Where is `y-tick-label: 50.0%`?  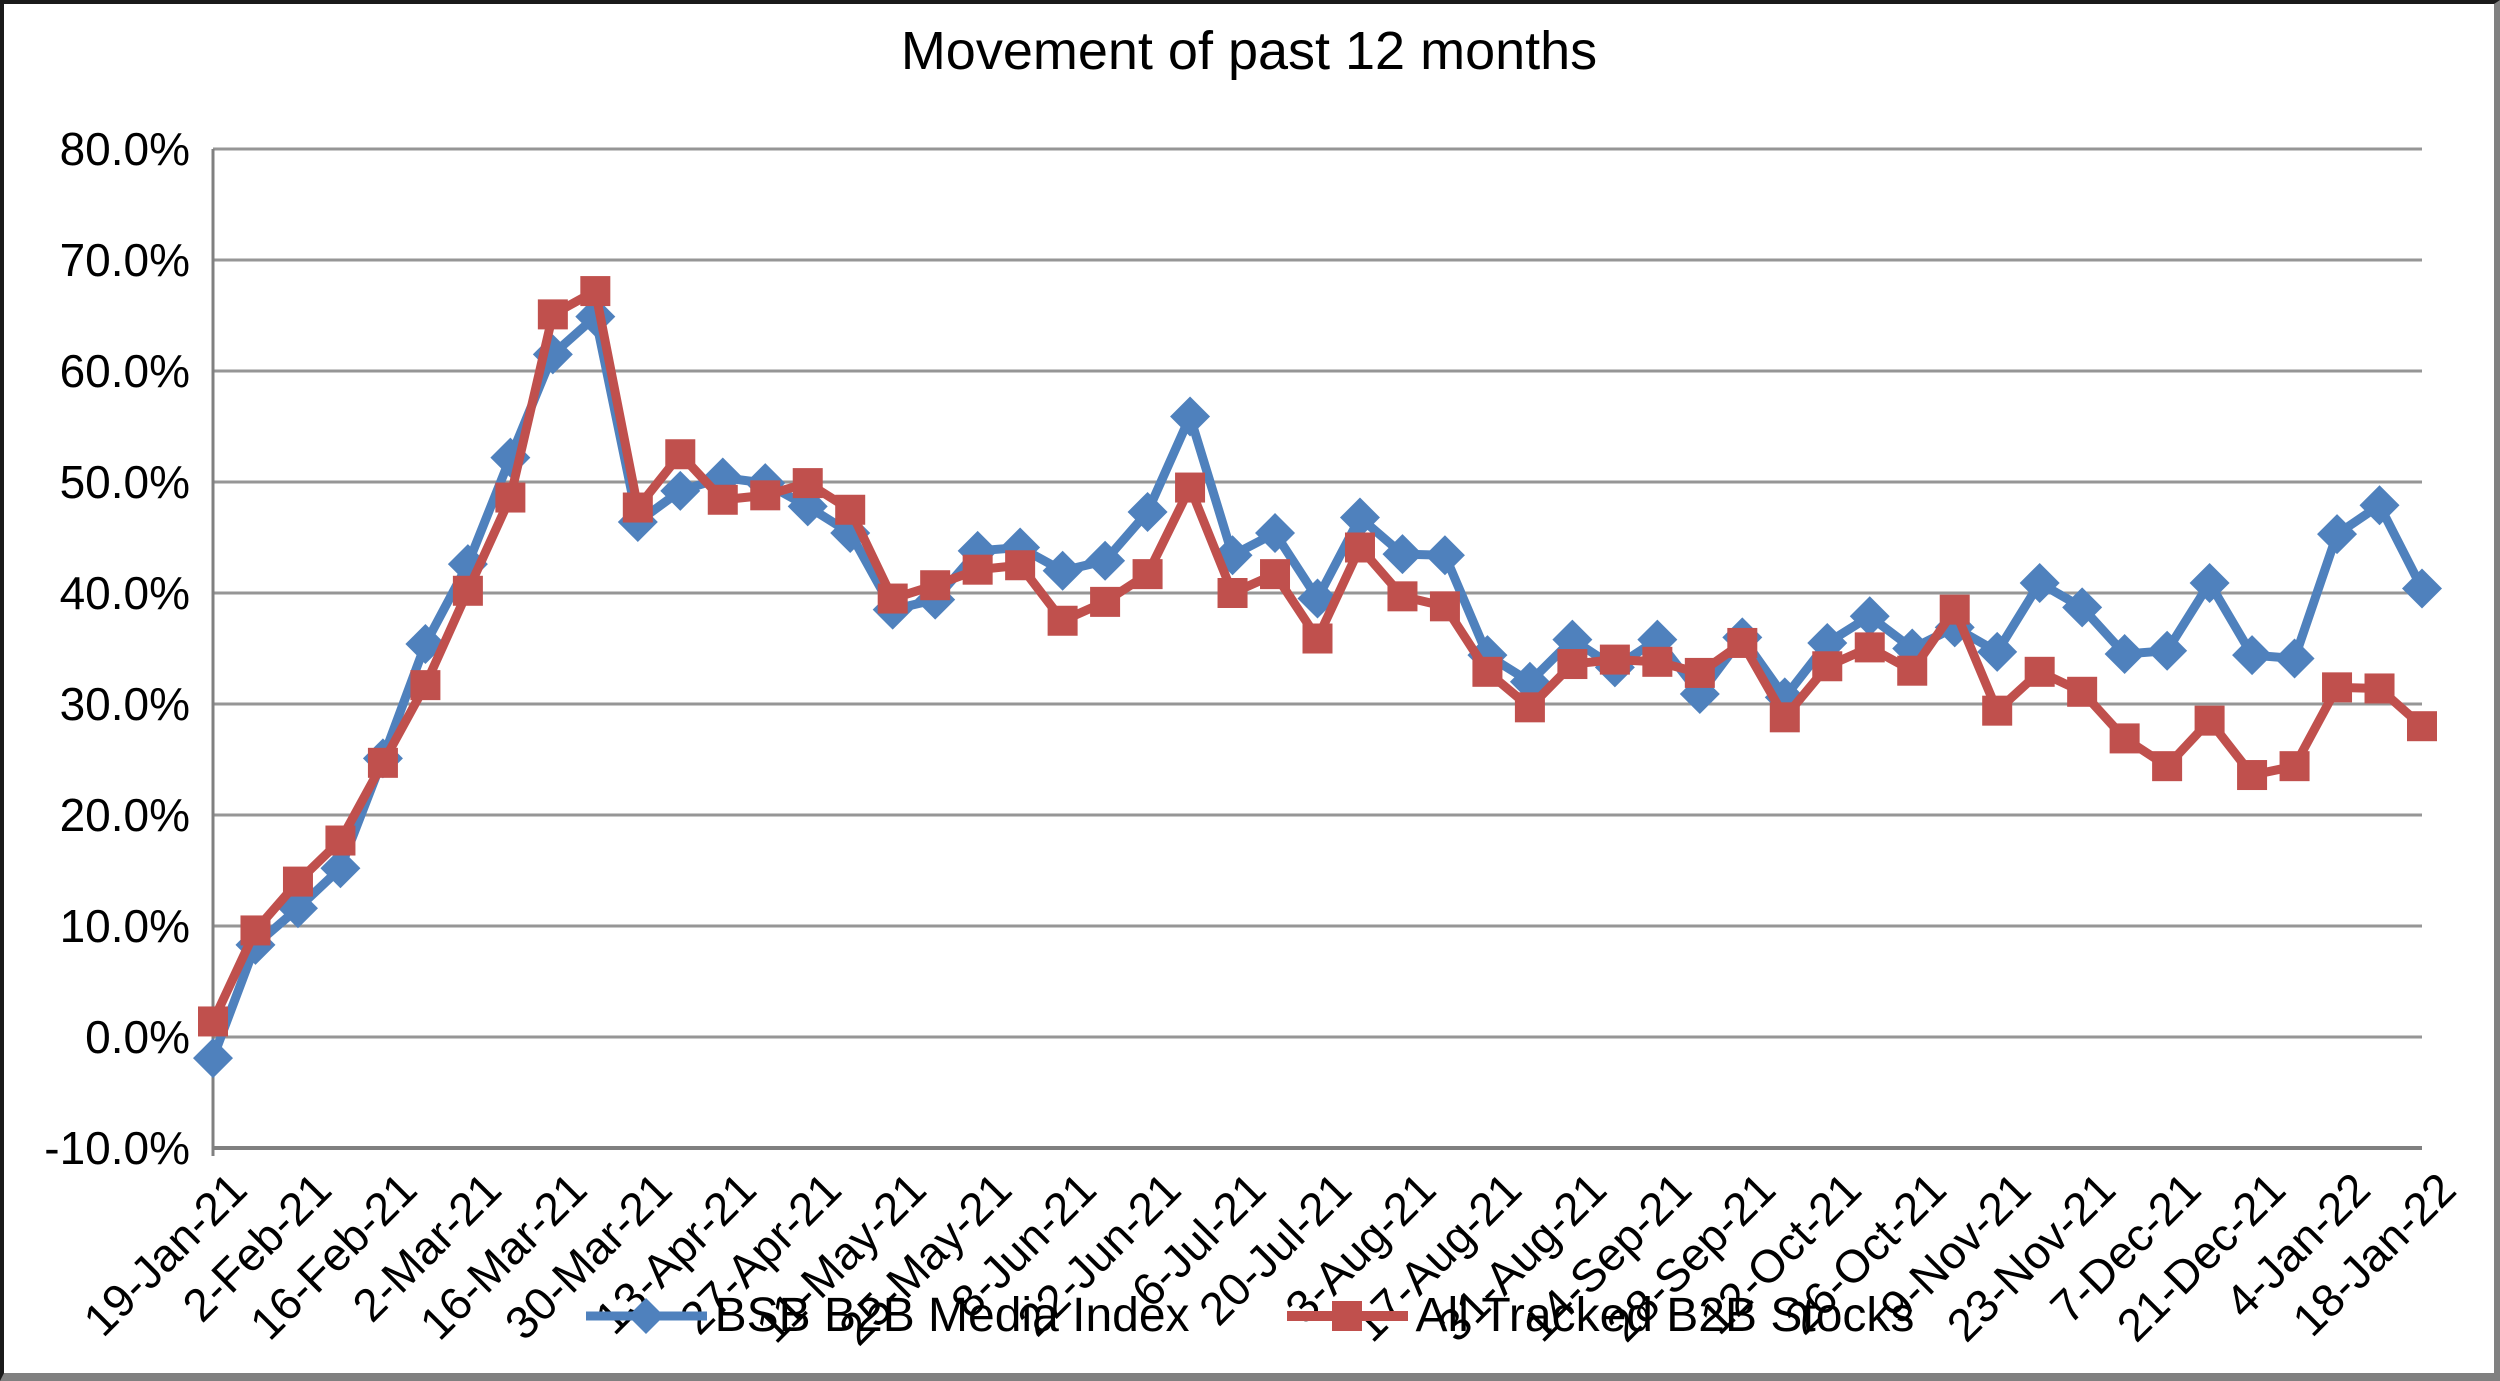
y-tick-label: 50.0% is located at coordinates (124, 482).